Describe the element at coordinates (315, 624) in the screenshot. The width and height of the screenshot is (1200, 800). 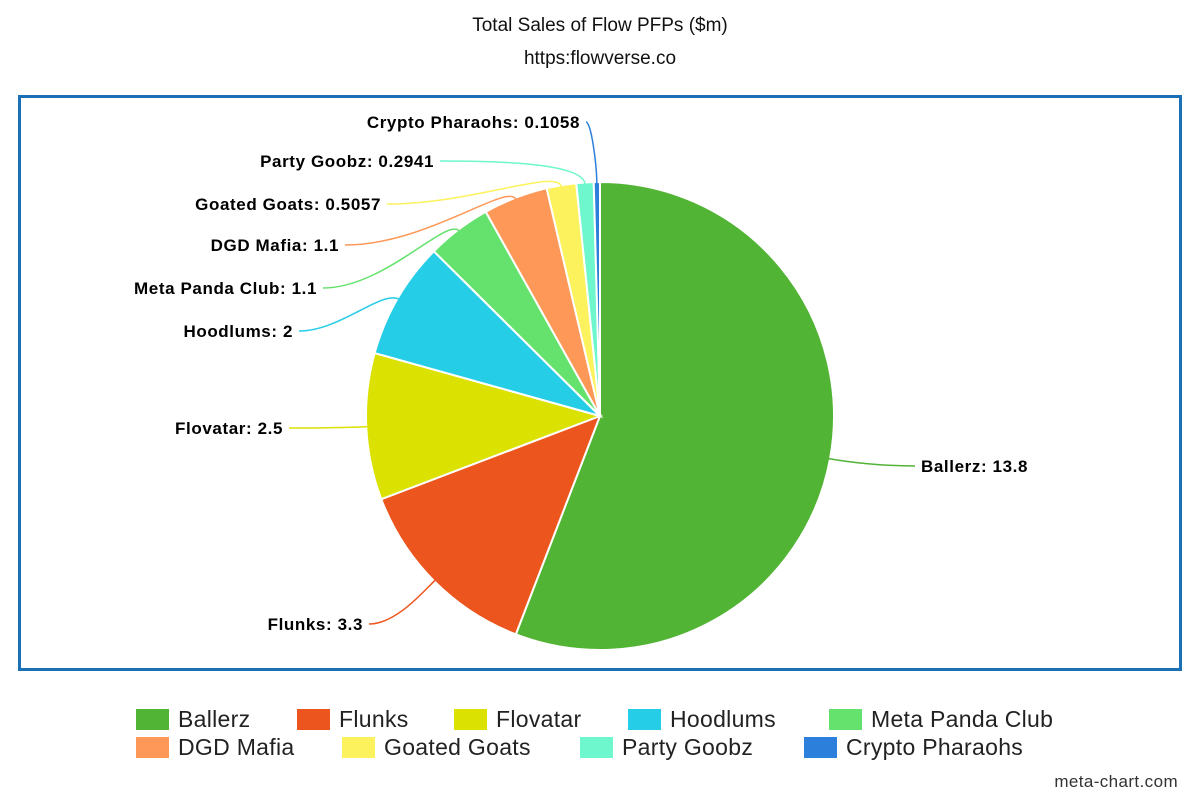
I see `slice-label-flunks: Flunks: 3.3` at that location.